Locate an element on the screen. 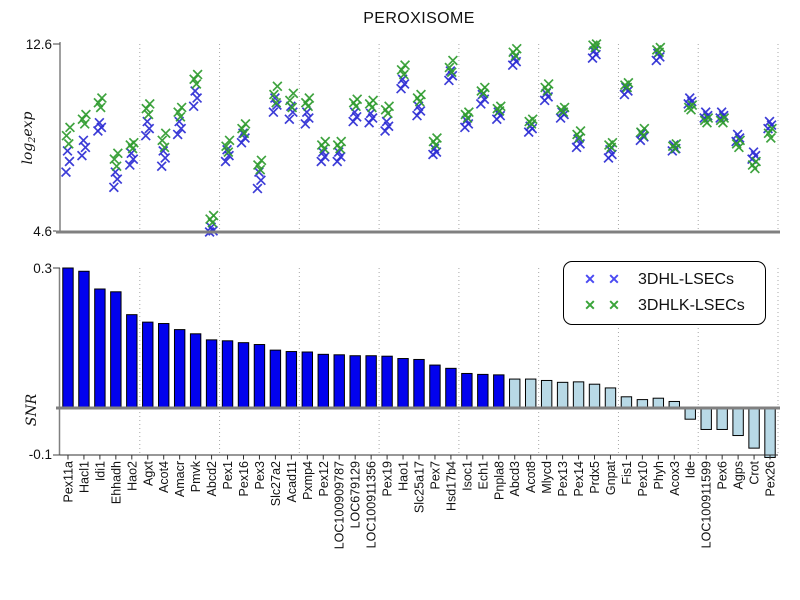 This screenshot has width=800, height=600. gene-label: Pex26 is located at coordinates (771, 478).